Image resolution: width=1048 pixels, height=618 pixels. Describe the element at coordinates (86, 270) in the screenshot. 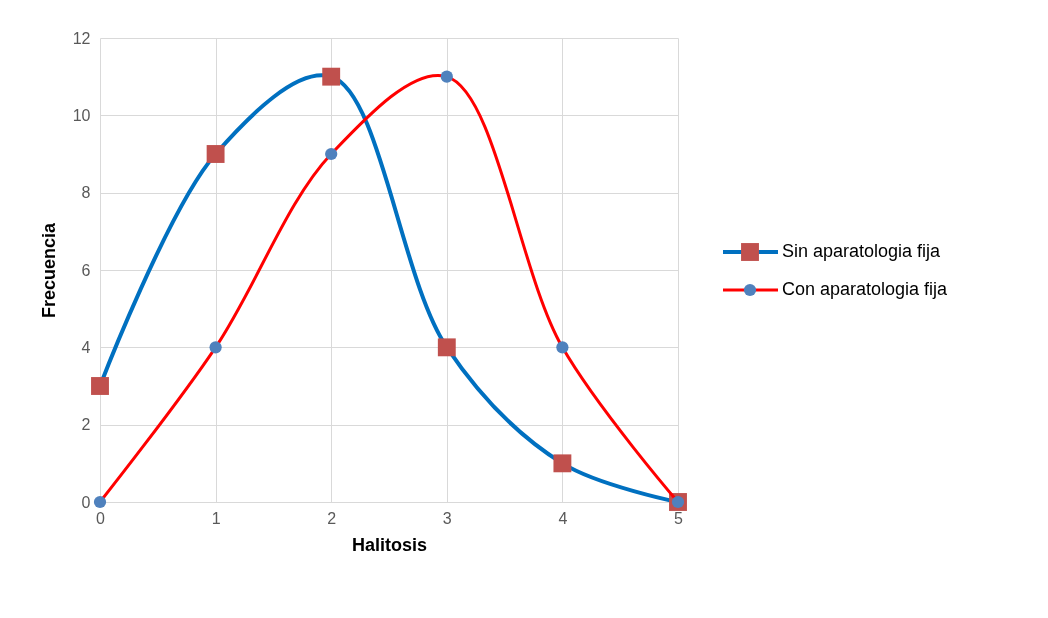

I see `y-tick-label: 6` at that location.